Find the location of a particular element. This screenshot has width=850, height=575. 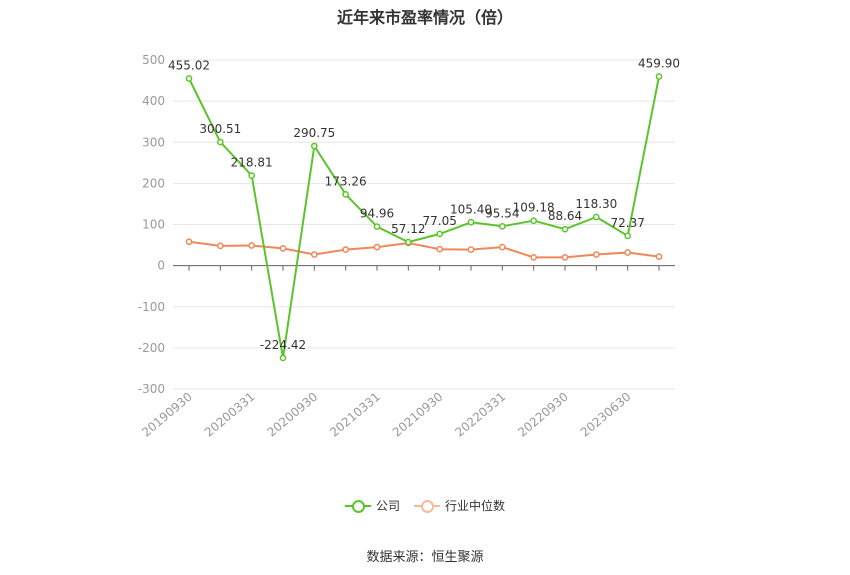

x-tick-label: 20210331 is located at coordinates (355, 415).